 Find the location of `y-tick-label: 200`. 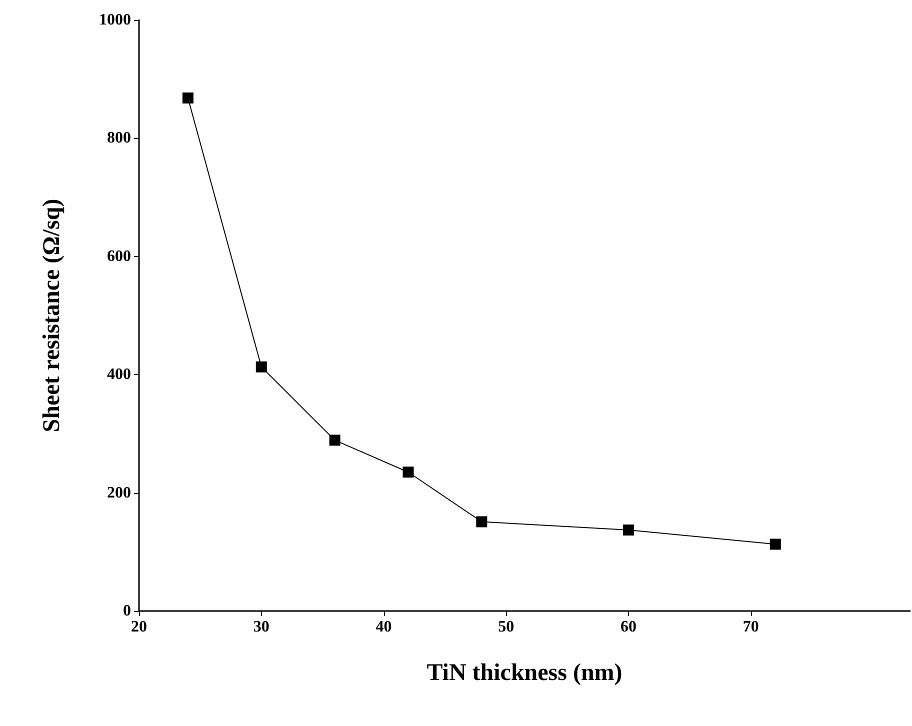

y-tick-label: 200 is located at coordinates (119, 493).